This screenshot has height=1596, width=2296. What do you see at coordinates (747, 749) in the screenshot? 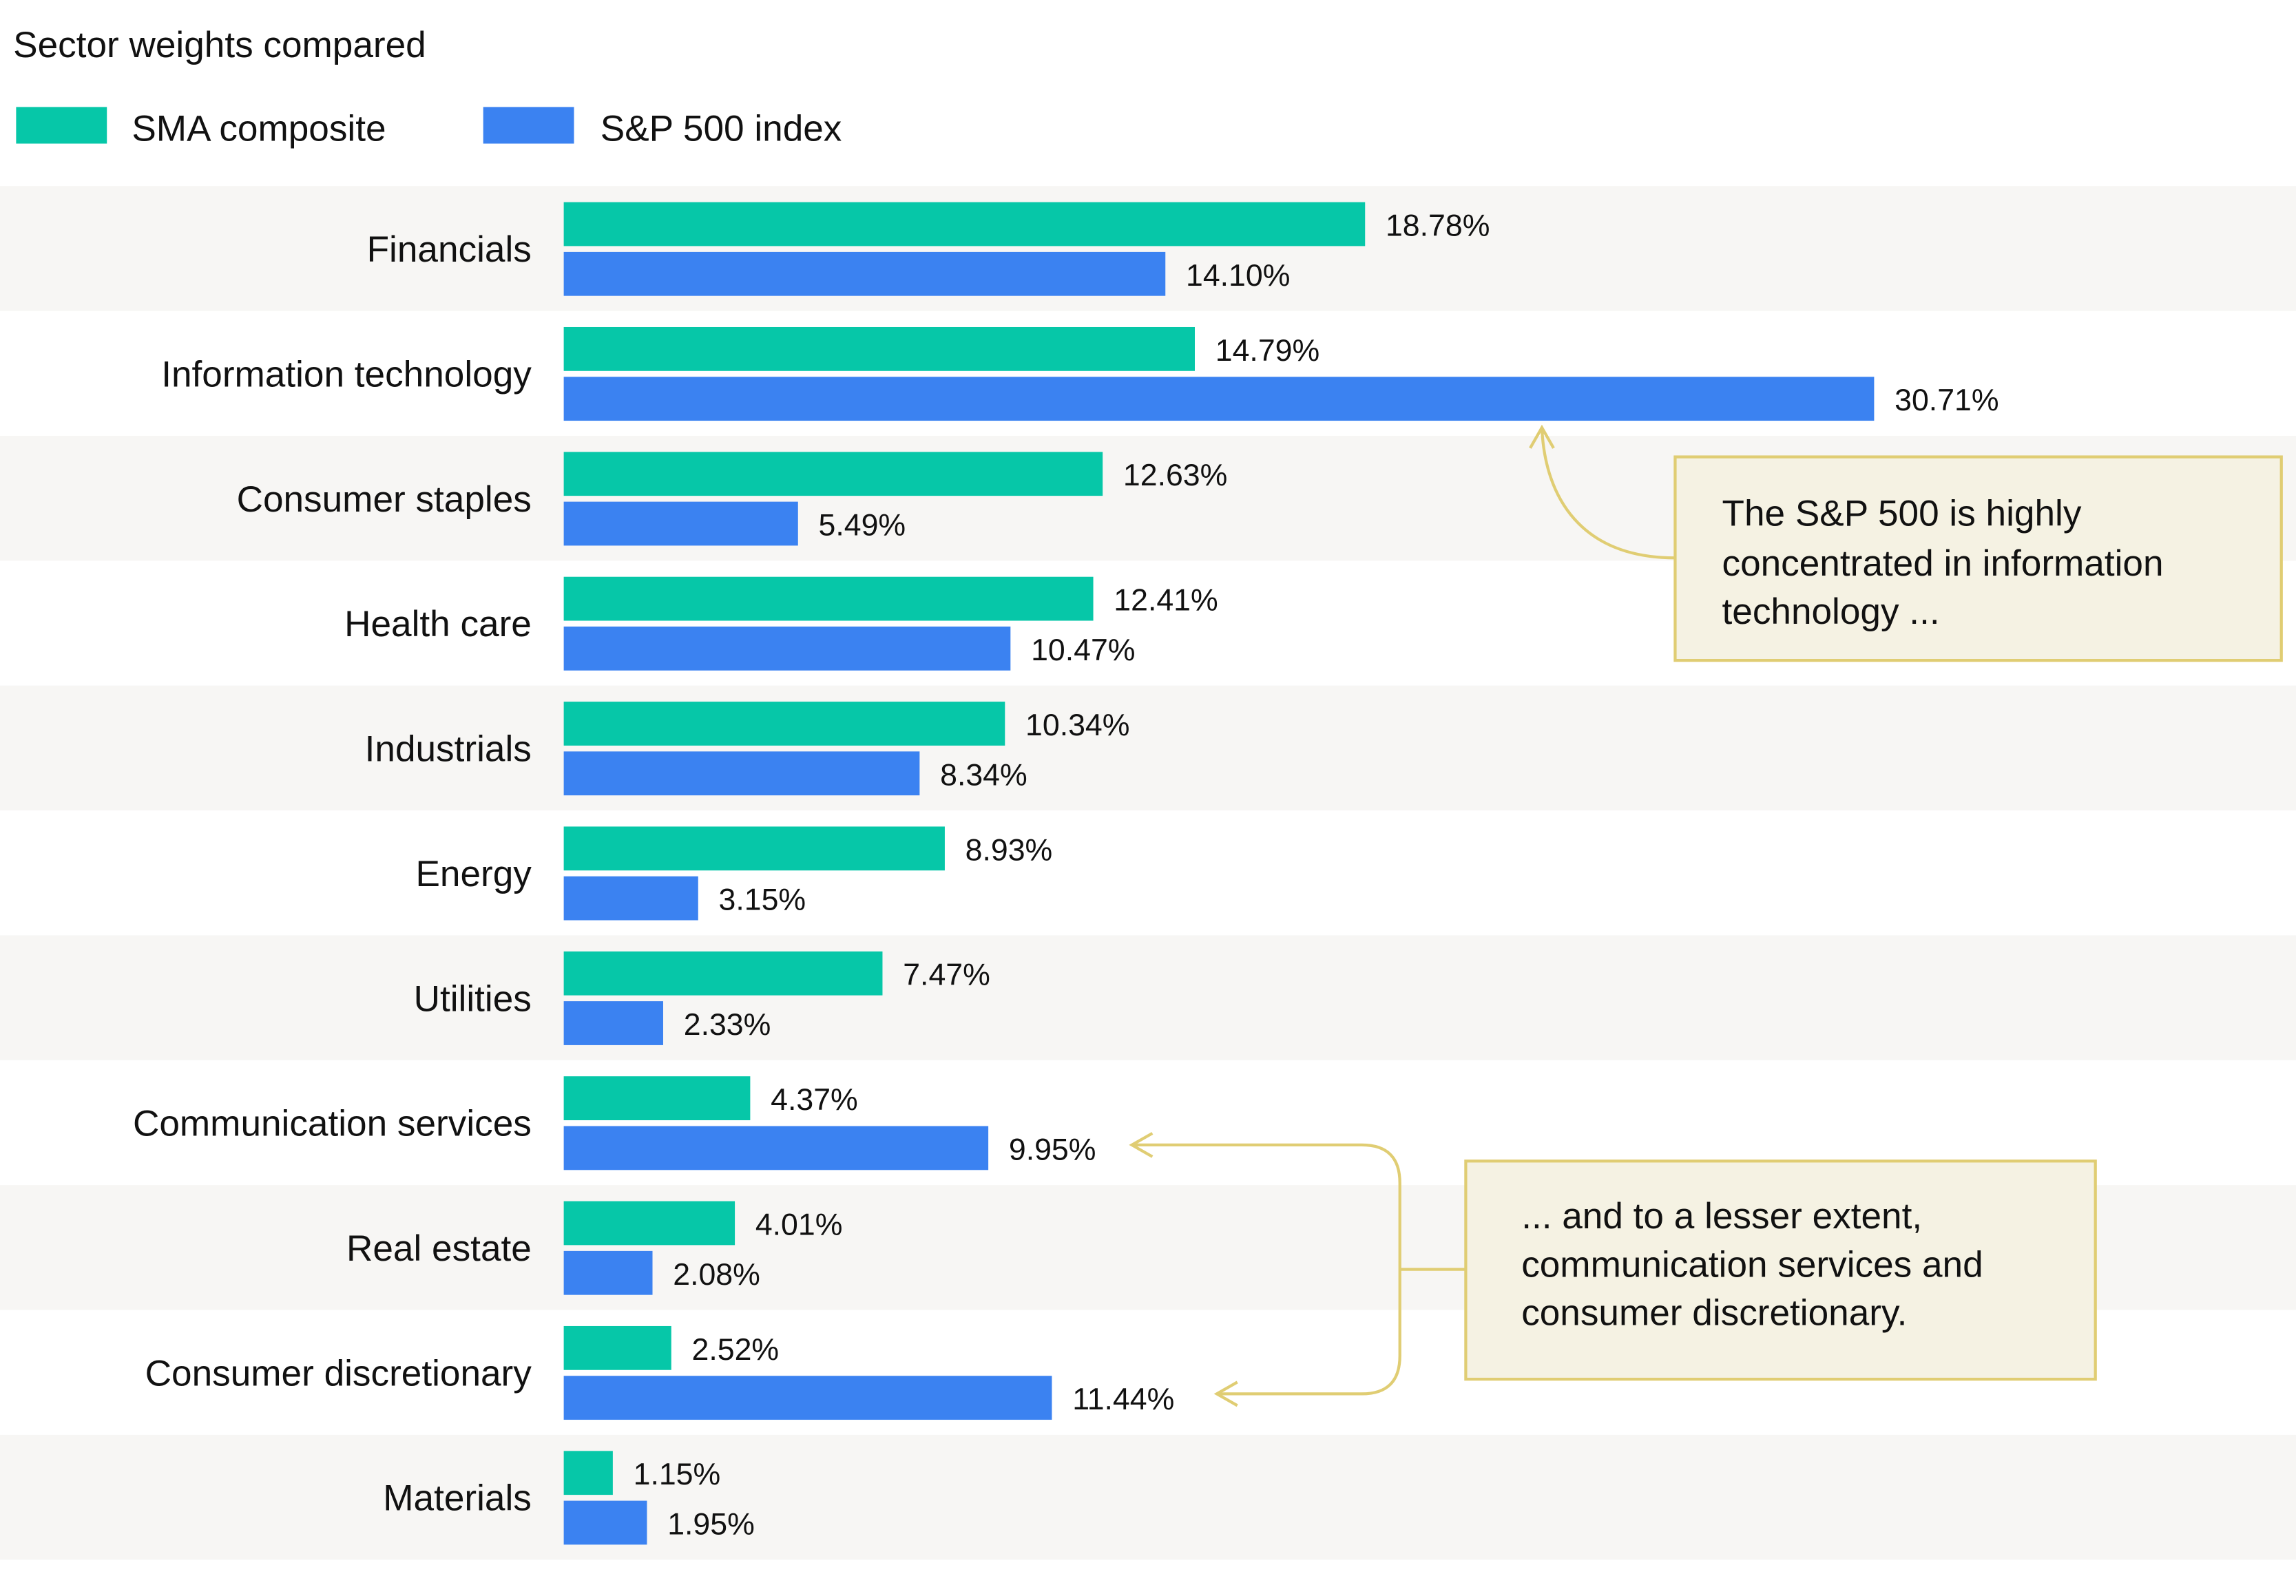
I see `category-row: Industrials 10.34% 8.34%` at bounding box center [747, 749].